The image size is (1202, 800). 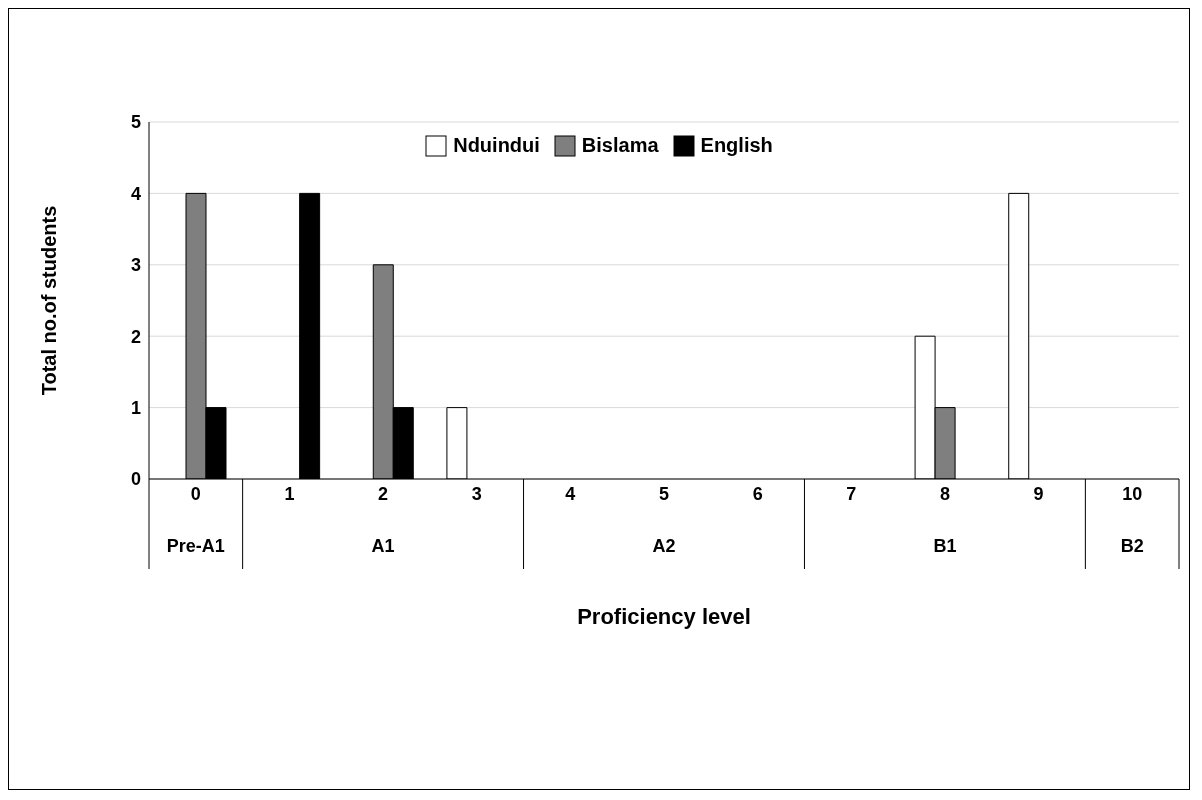 What do you see at coordinates (135, 193) in the screenshot?
I see `y-tick-label: 4` at bounding box center [135, 193].